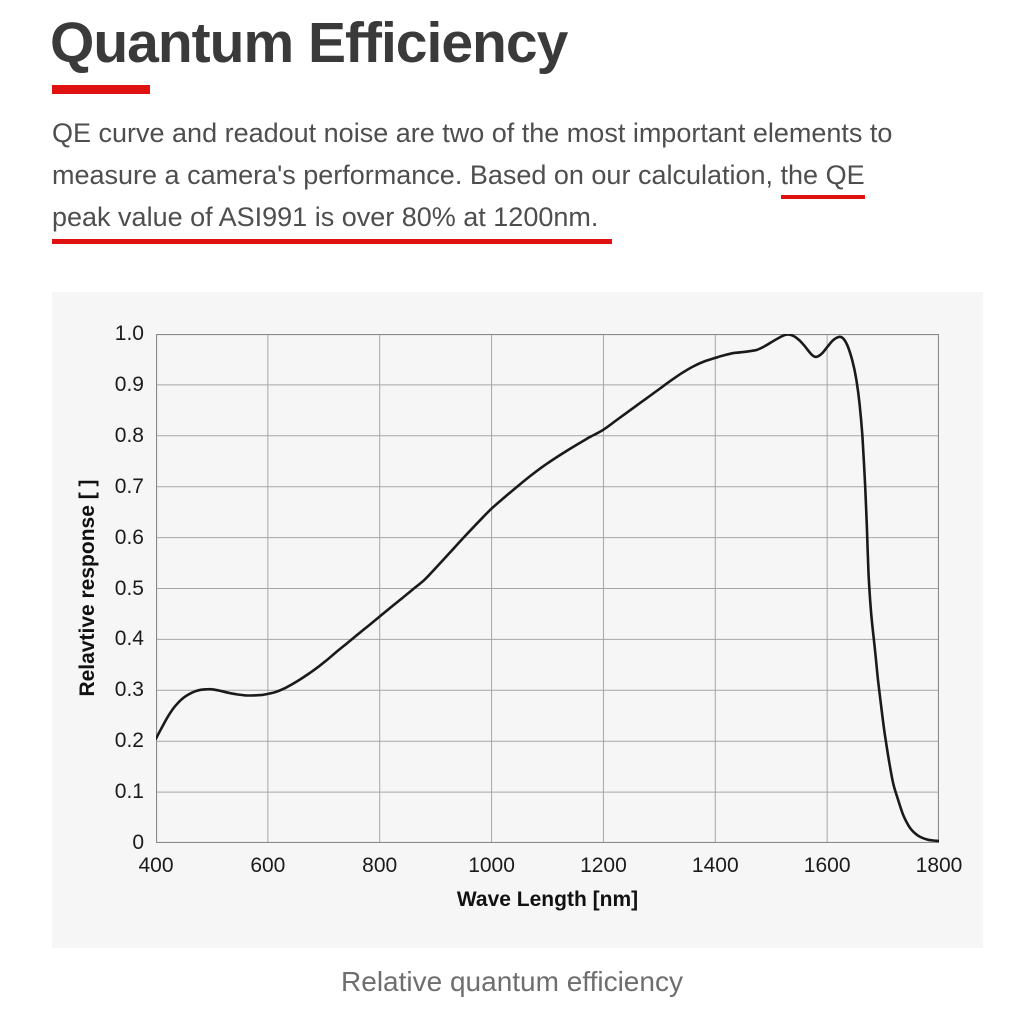  I want to click on x-axis-title: Wave Length [nm], so click(547, 899).